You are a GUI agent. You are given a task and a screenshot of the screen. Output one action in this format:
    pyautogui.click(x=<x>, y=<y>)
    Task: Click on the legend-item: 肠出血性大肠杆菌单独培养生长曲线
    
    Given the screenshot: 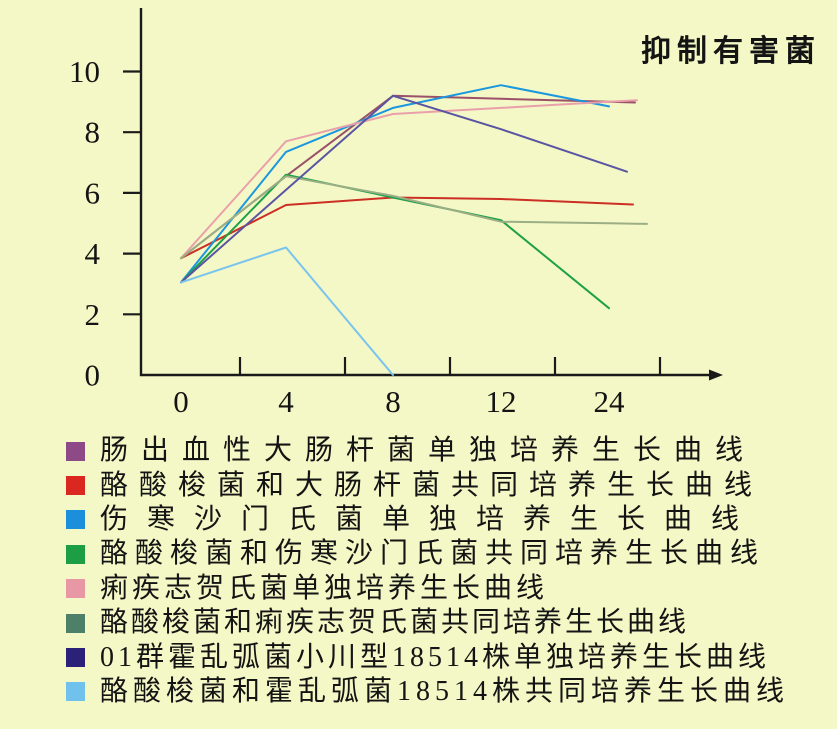 What is the action you would take?
    pyautogui.click(x=427, y=451)
    